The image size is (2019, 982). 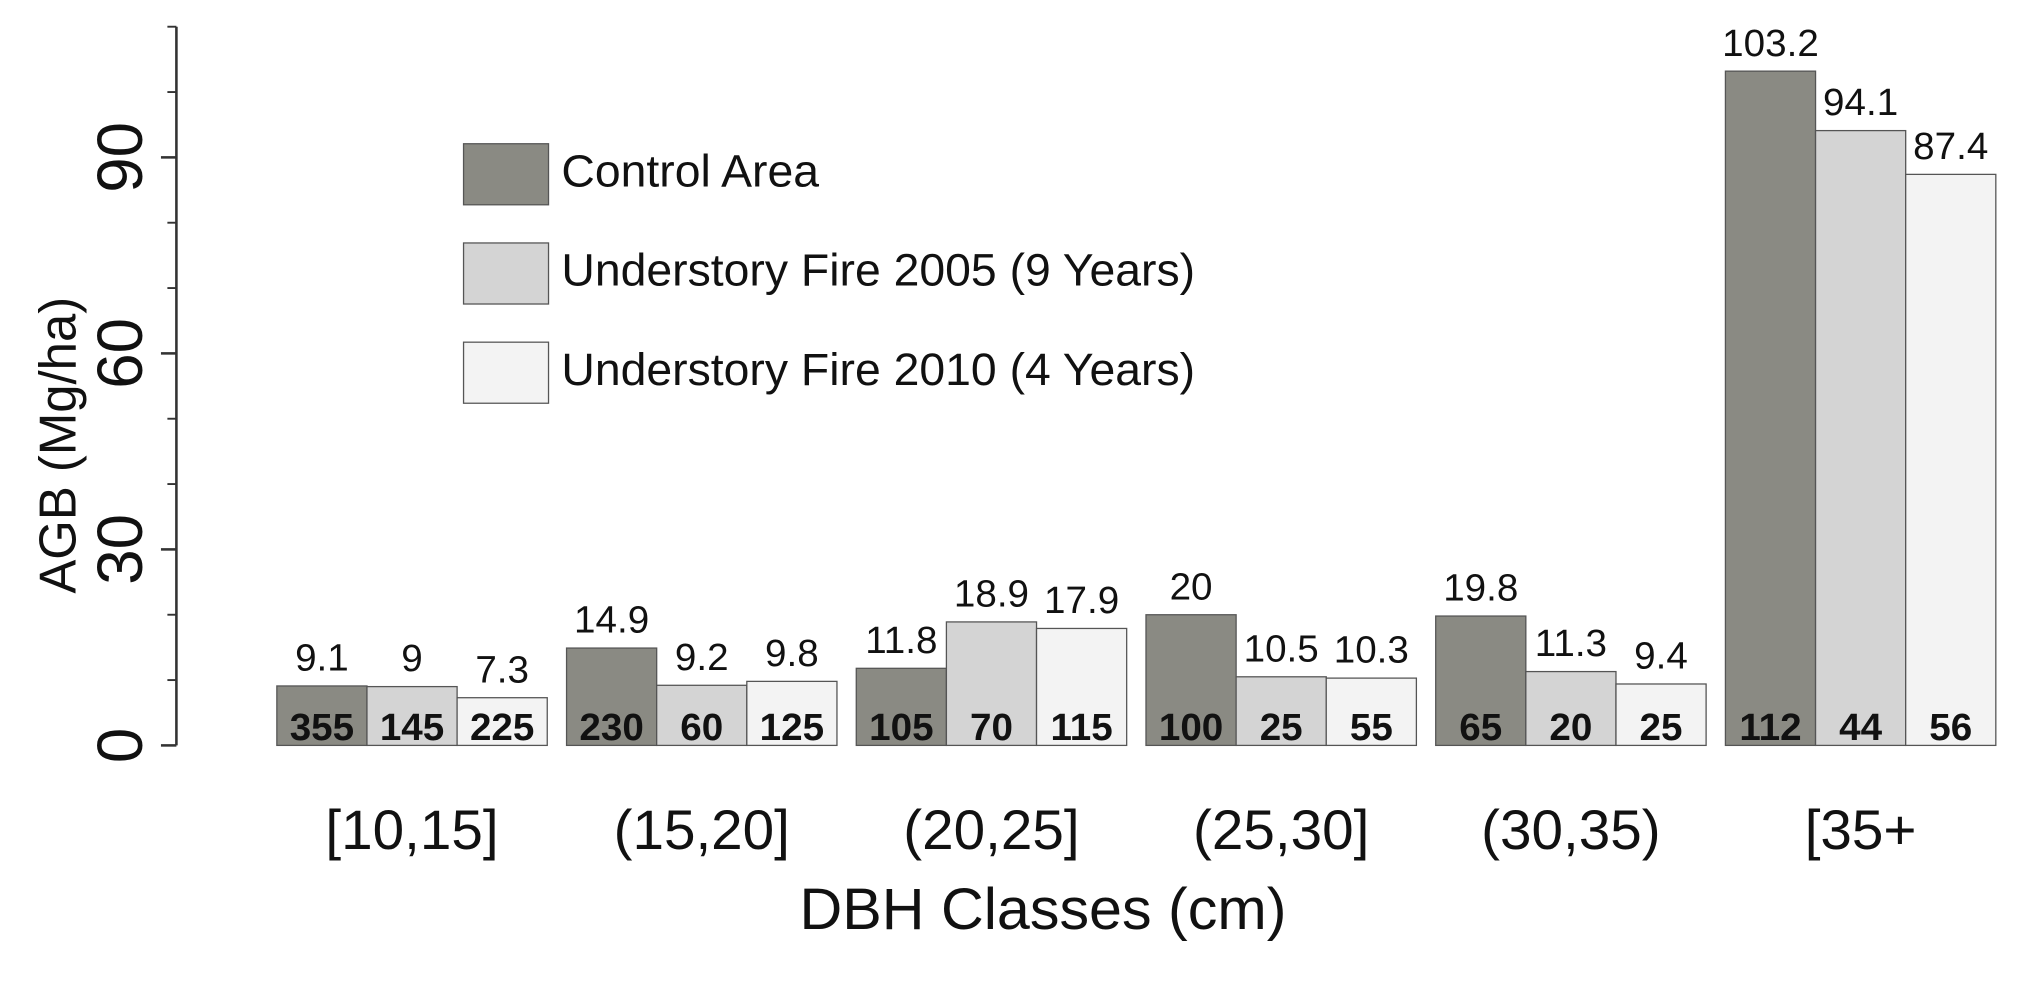 I want to click on y-axis-label: AGB (Mg/ha), so click(x=57, y=445).